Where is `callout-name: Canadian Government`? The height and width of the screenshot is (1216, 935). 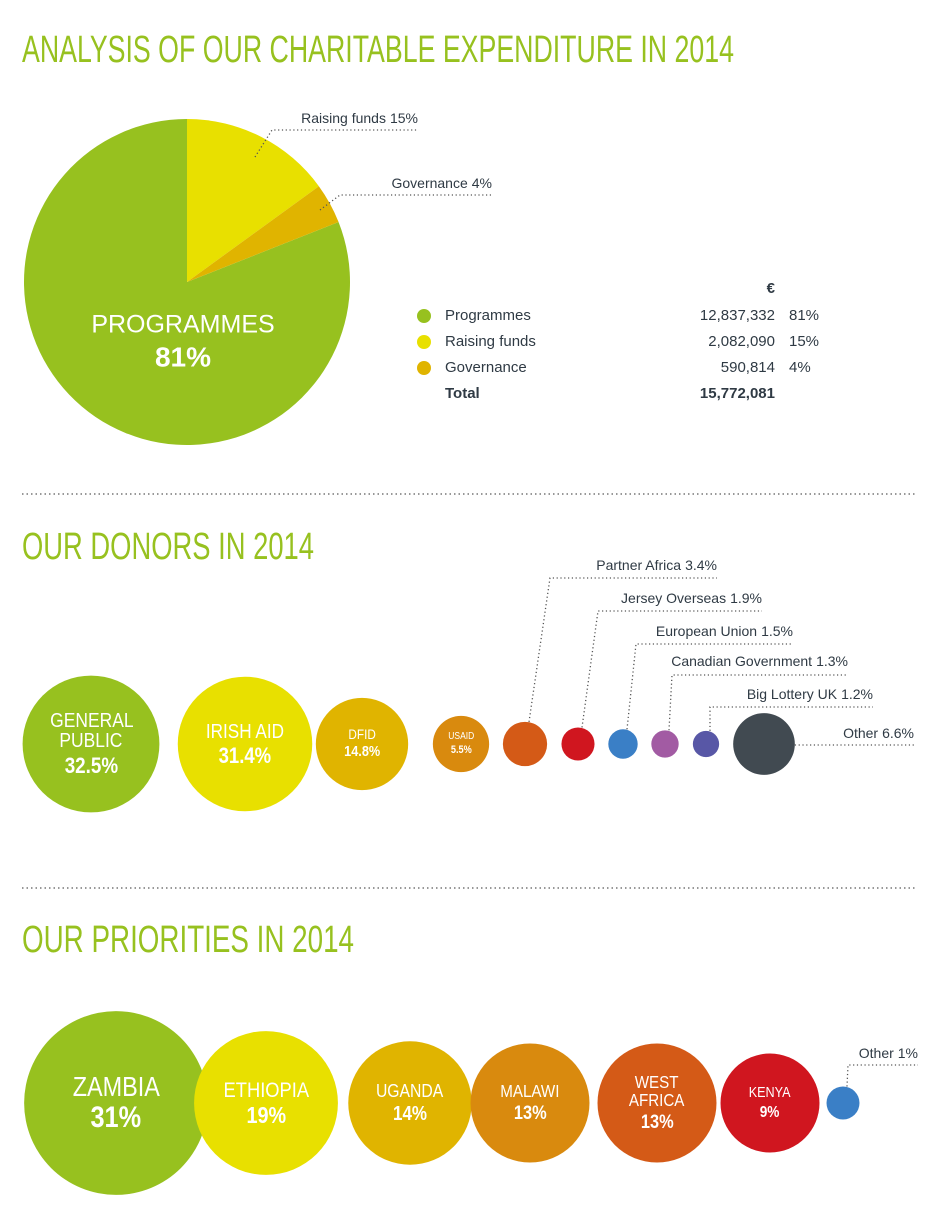
callout-name: Canadian Government is located at coordinates (741, 661).